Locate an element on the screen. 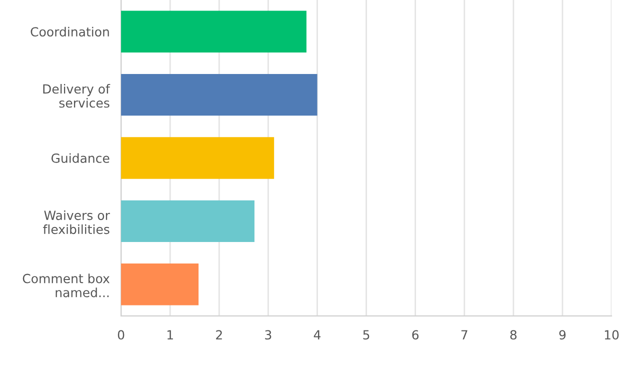 This screenshot has width=624, height=367. x-tick-label: 9 is located at coordinates (562, 335).